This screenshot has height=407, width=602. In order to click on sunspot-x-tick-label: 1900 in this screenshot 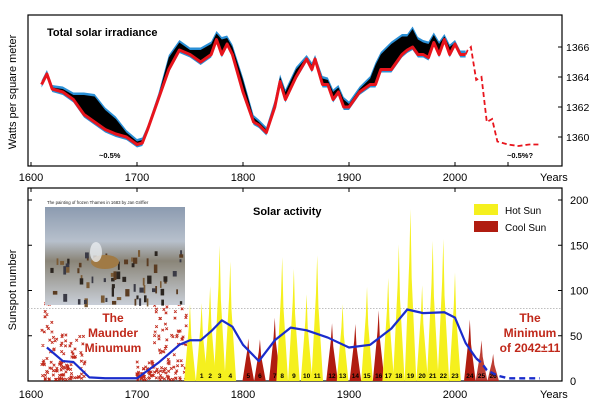, I will do `click(349, 395)`.